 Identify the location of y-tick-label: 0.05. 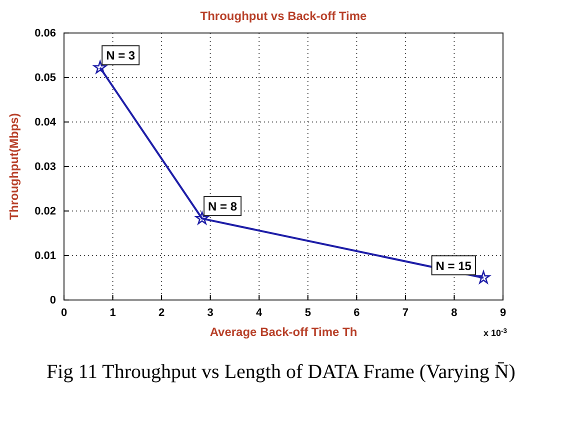
(45, 78).